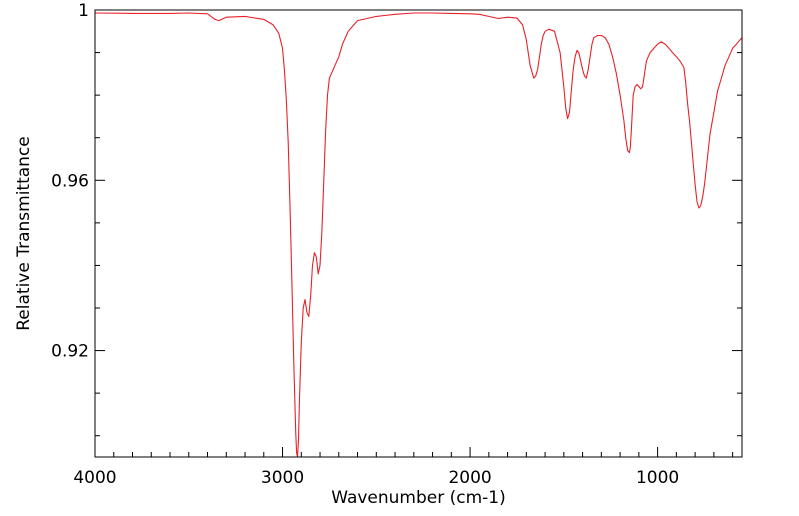 This screenshot has width=799, height=516. Describe the element at coordinates (83, 11) in the screenshot. I see `y-tick-label: 1` at that location.